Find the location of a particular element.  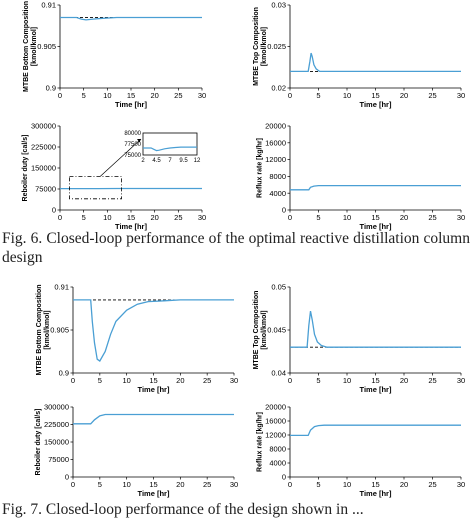

y-tick-label: 0.025 is located at coordinates (276, 46).